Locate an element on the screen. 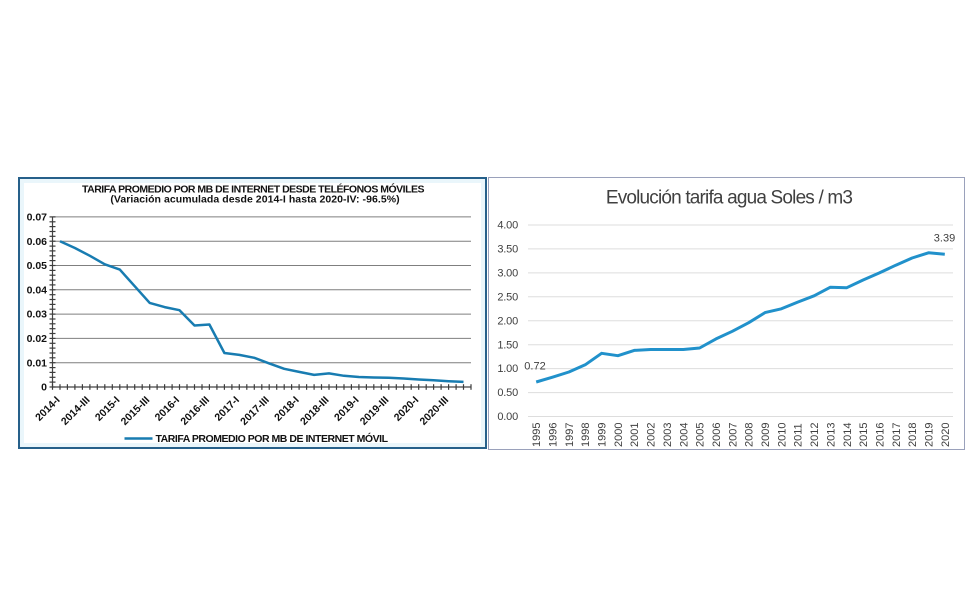 The image size is (980, 600). svg-text: 2015 is located at coordinates (864, 435).